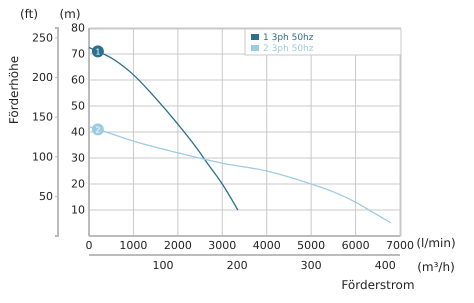  What do you see at coordinates (78, 158) in the screenshot?
I see `y-tick-label: 30` at bounding box center [78, 158].